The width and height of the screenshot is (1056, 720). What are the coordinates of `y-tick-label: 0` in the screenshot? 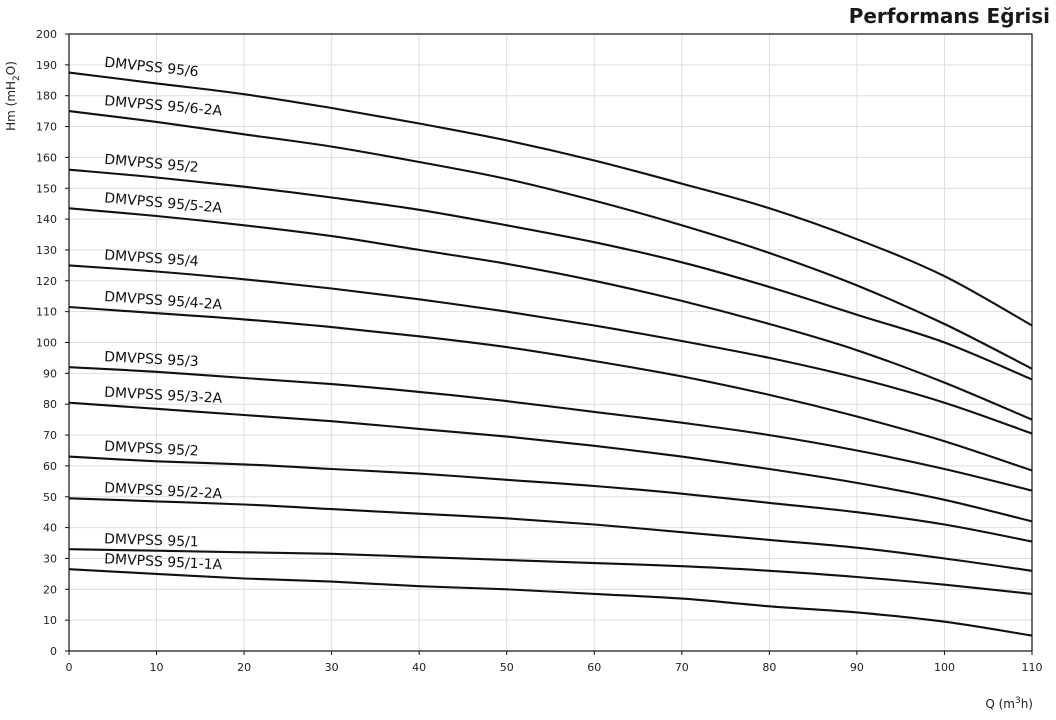 It's located at (53, 651).